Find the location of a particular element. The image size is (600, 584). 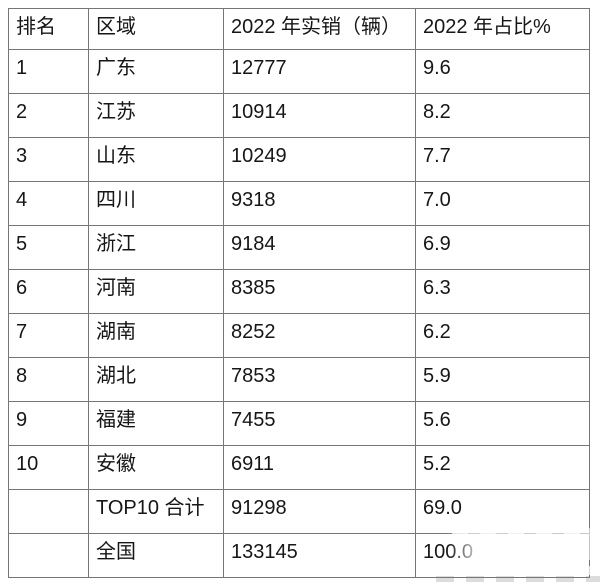

table-cell: 5.9 is located at coordinates (502, 379).